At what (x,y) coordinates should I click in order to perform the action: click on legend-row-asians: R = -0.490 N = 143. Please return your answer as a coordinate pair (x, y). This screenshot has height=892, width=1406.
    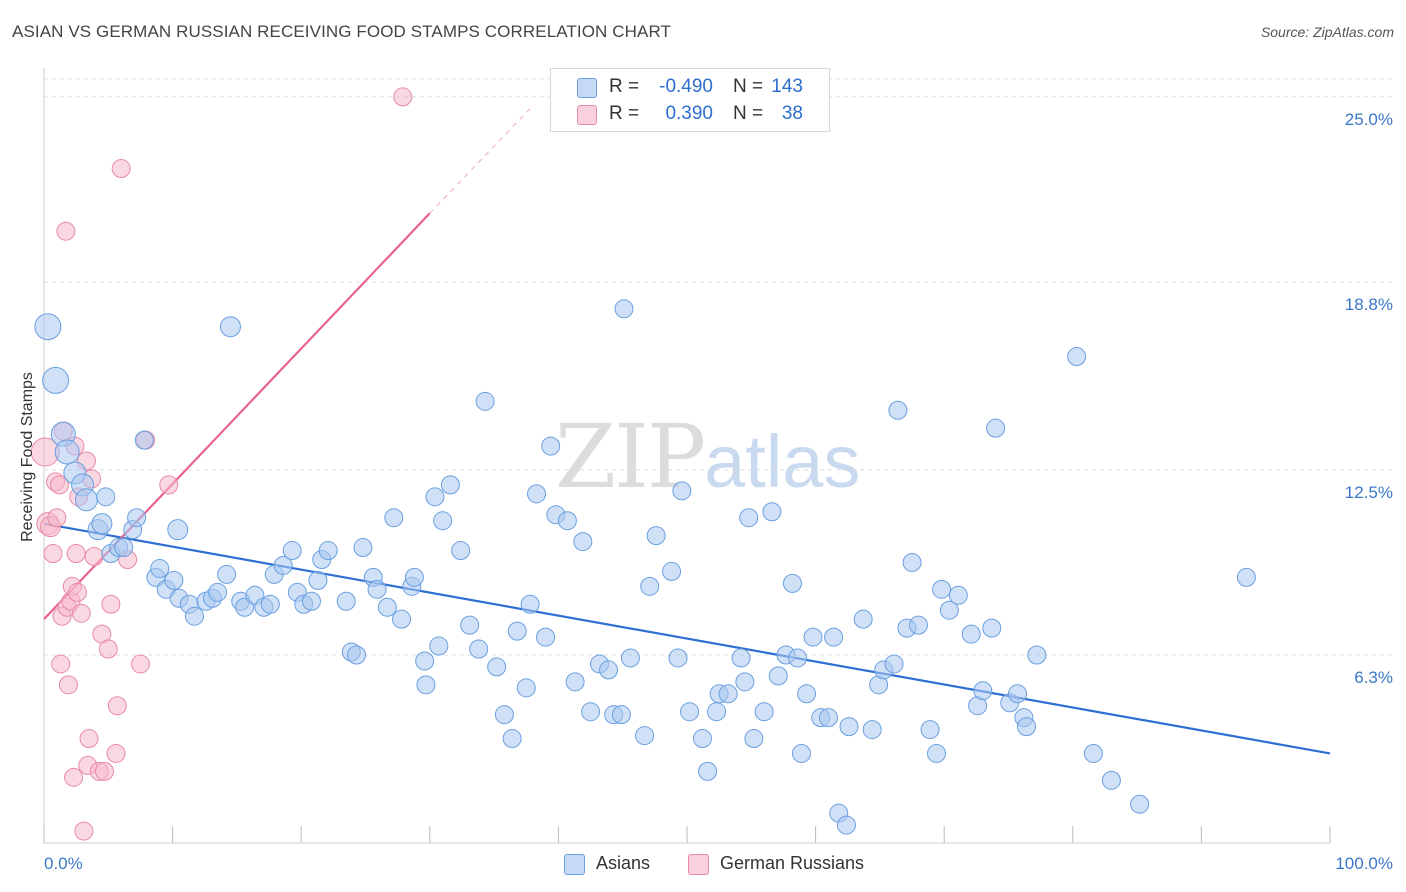
    Looking at the image, I should click on (690, 87).